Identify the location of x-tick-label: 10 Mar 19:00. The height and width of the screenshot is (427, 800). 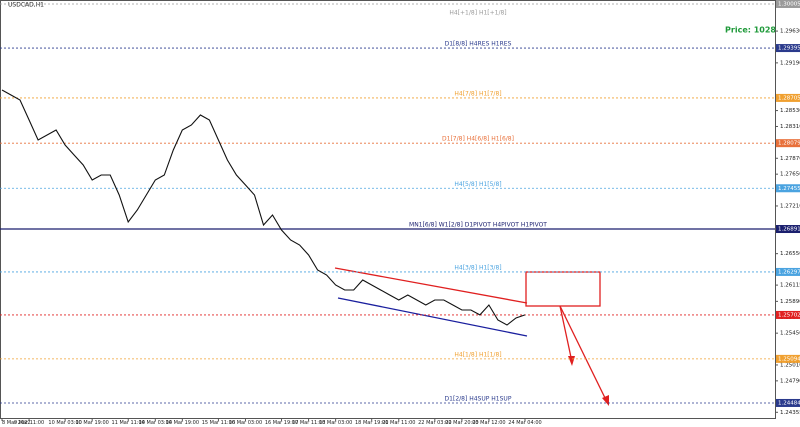
(91, 423).